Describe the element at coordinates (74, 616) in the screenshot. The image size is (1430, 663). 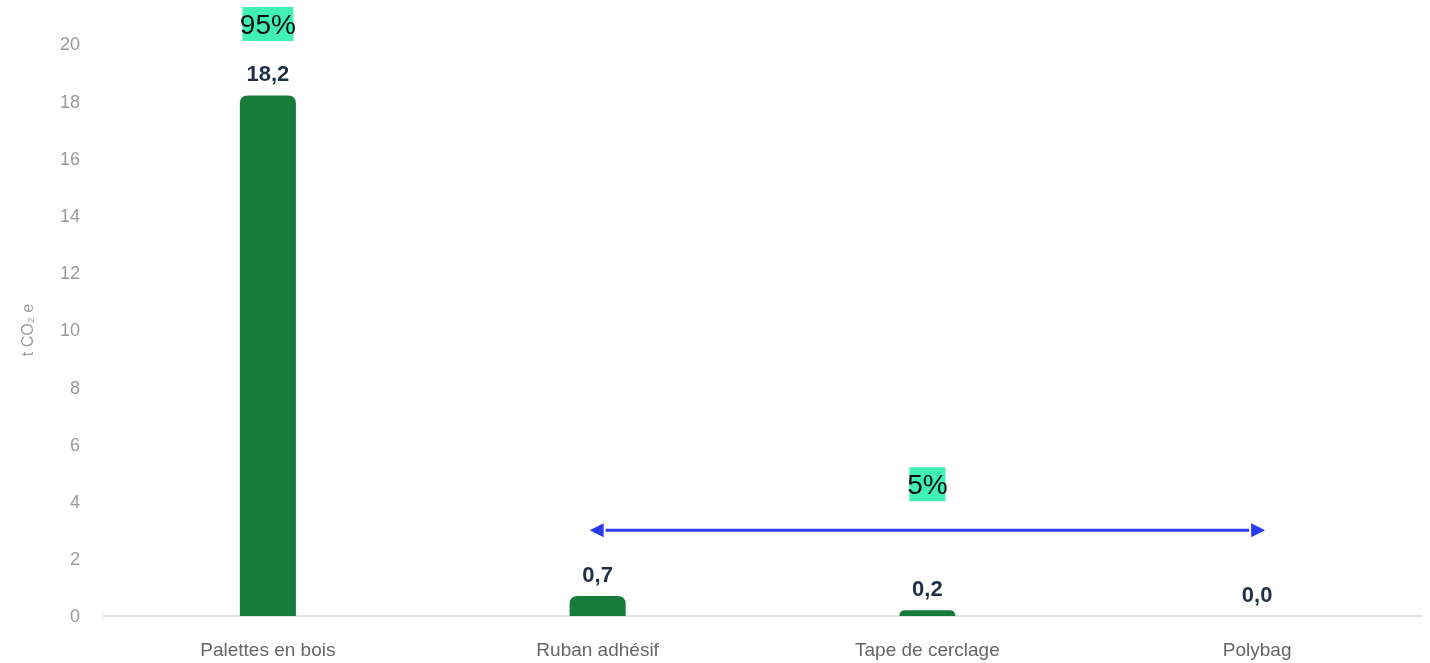
I see `y-tick-label: 0` at that location.